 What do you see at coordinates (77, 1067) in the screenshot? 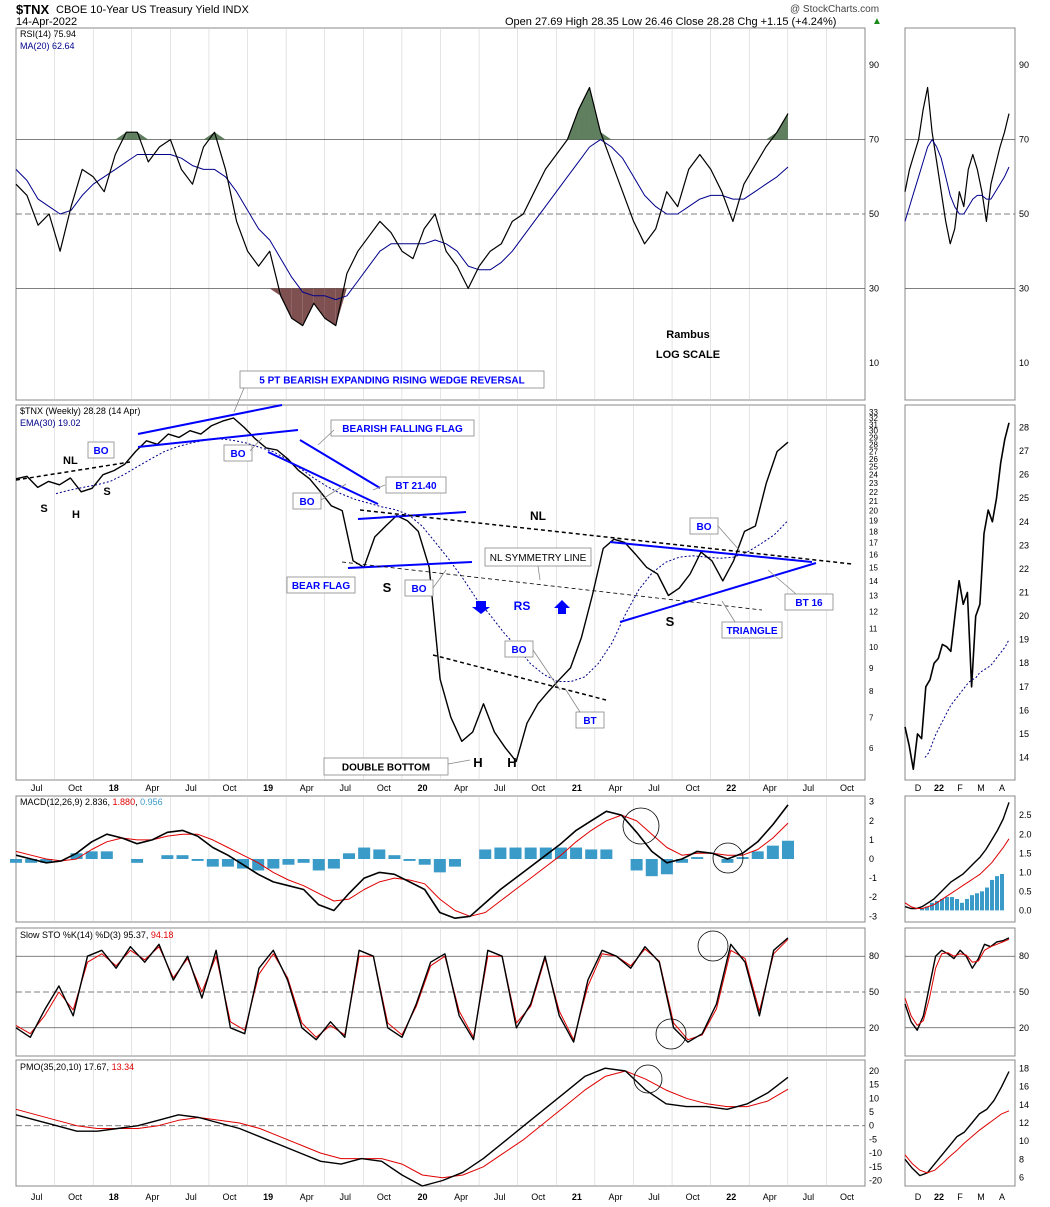
I see `pmo-legend: PMO(35,20,10) 17.67, 13.34` at bounding box center [77, 1067].